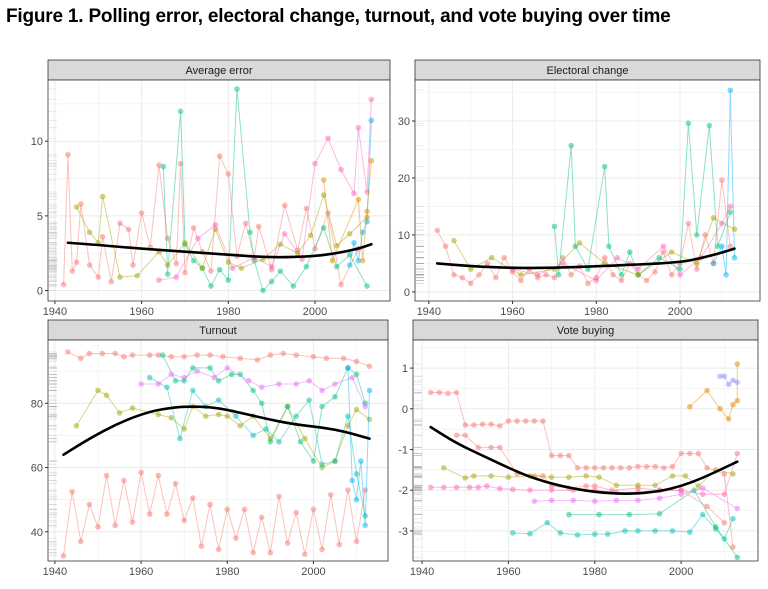 This screenshot has height=589, width=768. What do you see at coordinates (681, 572) in the screenshot?
I see `x-tick-label: 2000` at bounding box center [681, 572].